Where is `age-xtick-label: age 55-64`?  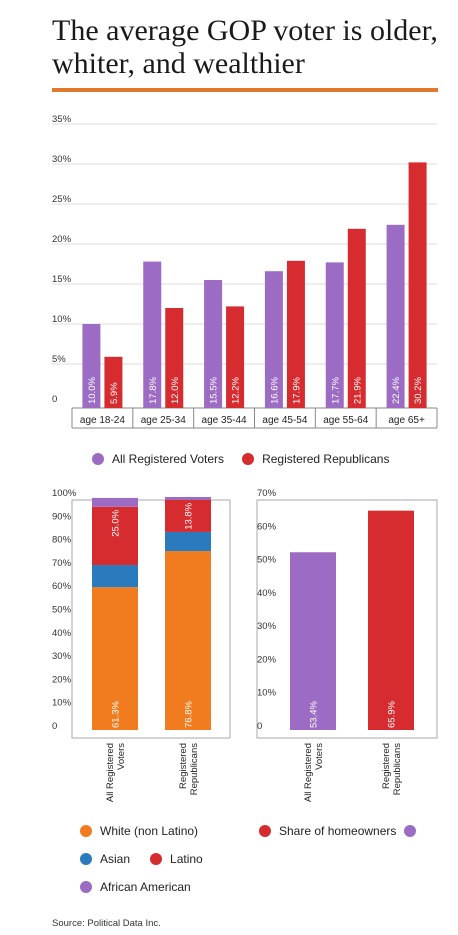 age-xtick-label: age 55-64 is located at coordinates (345, 420).